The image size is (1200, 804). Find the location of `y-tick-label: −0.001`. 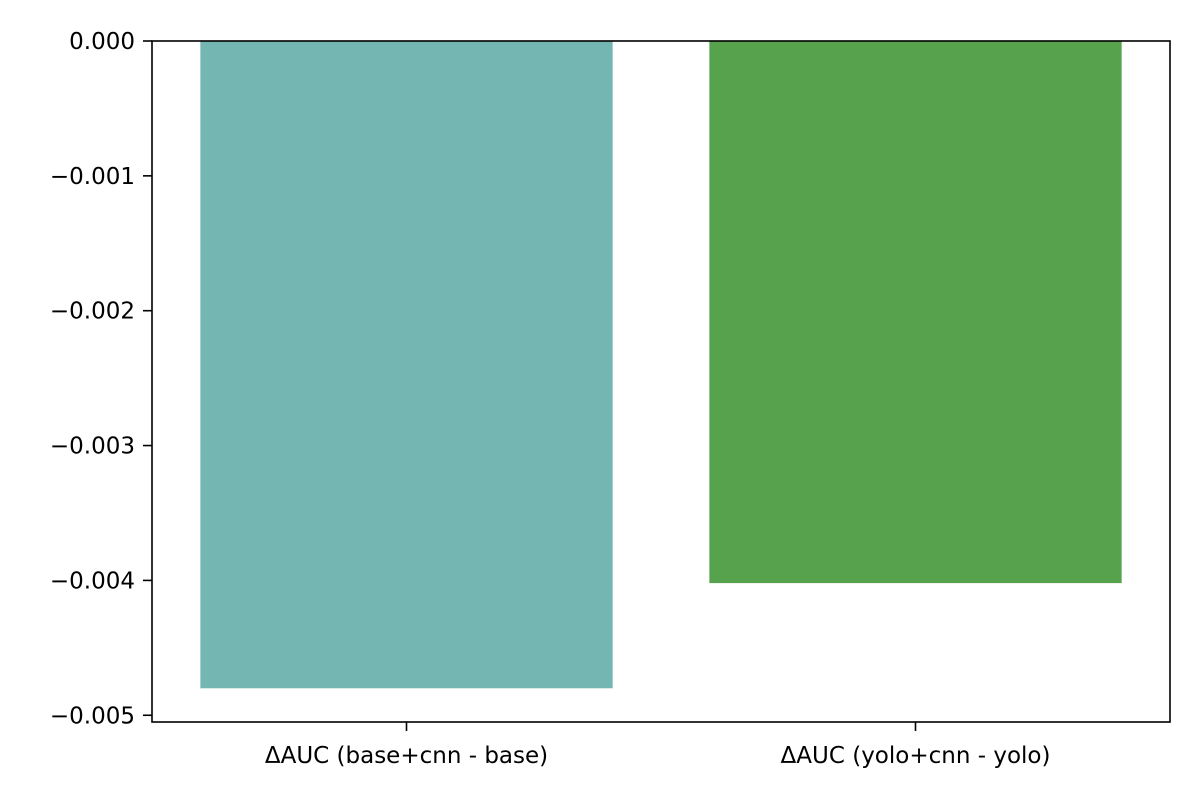

y-tick-label: −0.001 is located at coordinates (92, 177).